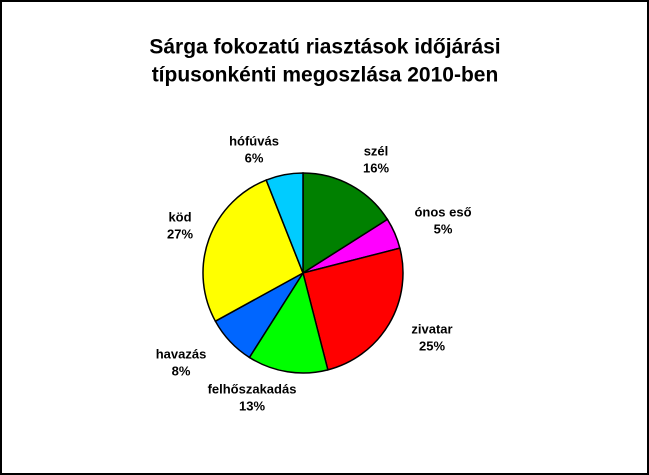 The width and height of the screenshot is (649, 475). Describe the element at coordinates (179, 216) in the screenshot. I see `slice-label: köd` at that location.